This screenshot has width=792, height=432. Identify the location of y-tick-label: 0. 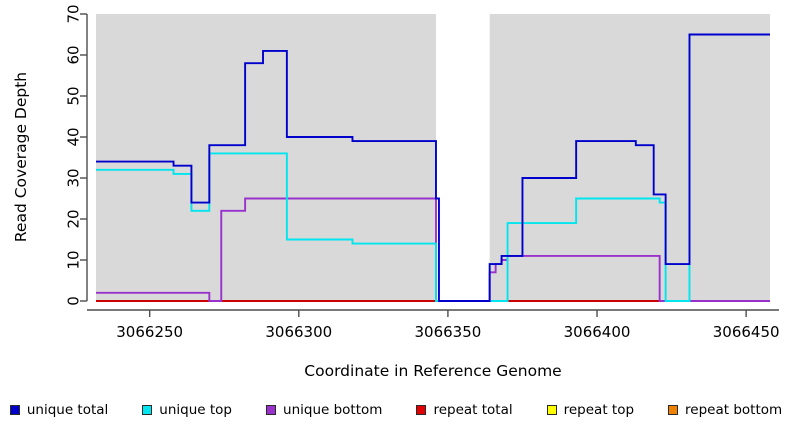
(74, 301).